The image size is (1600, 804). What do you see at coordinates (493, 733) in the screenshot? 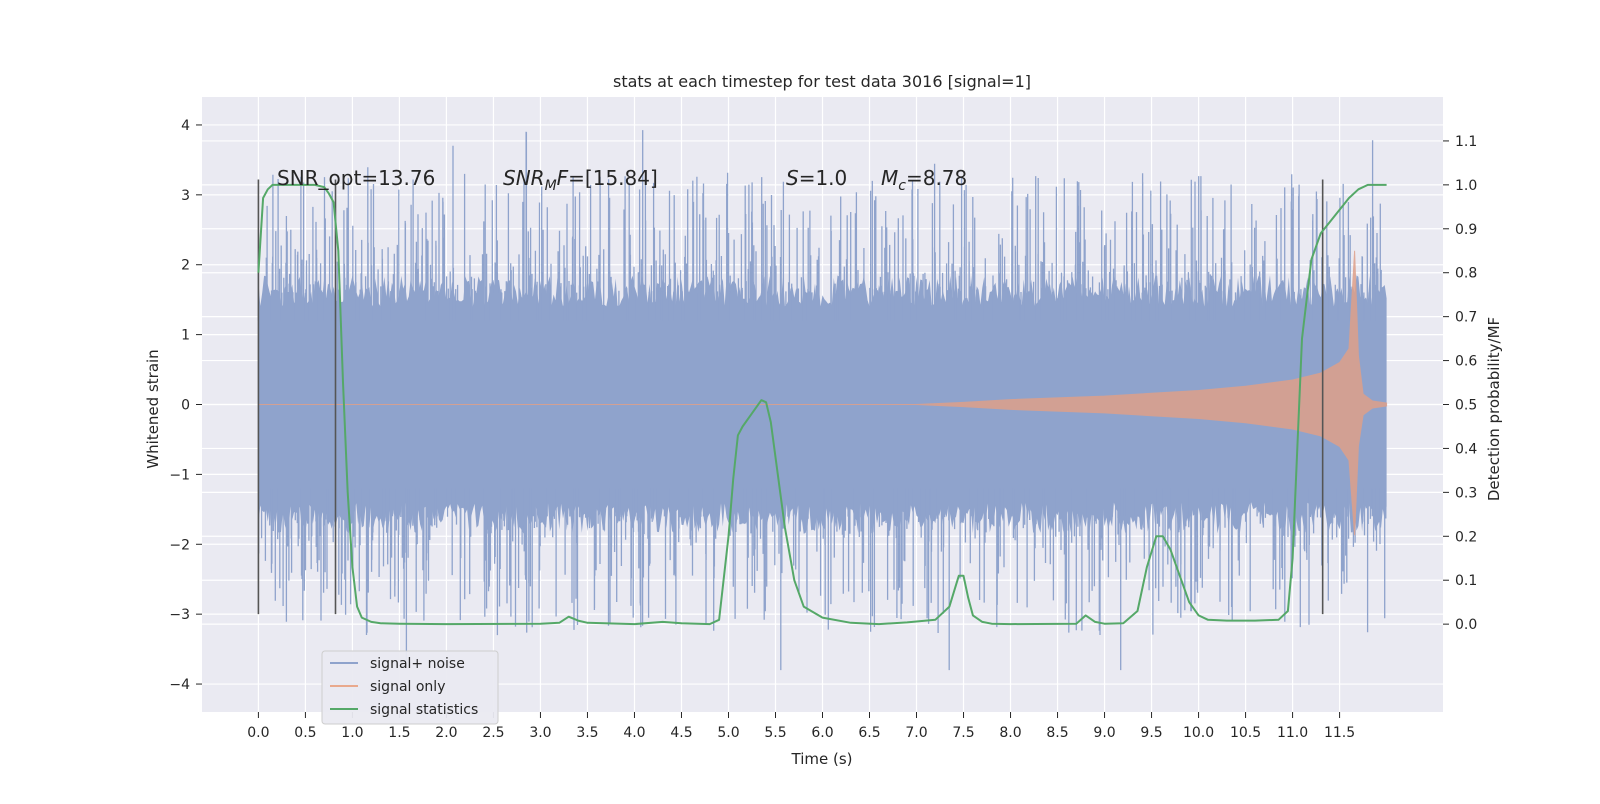
I see `x-tick-label: 2.5` at bounding box center [493, 733].